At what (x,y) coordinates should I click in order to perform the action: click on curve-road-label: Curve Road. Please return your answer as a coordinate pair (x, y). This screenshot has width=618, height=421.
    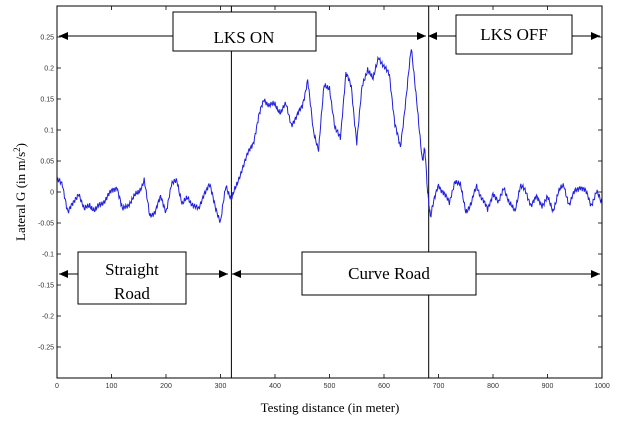
    Looking at the image, I should click on (389, 273).